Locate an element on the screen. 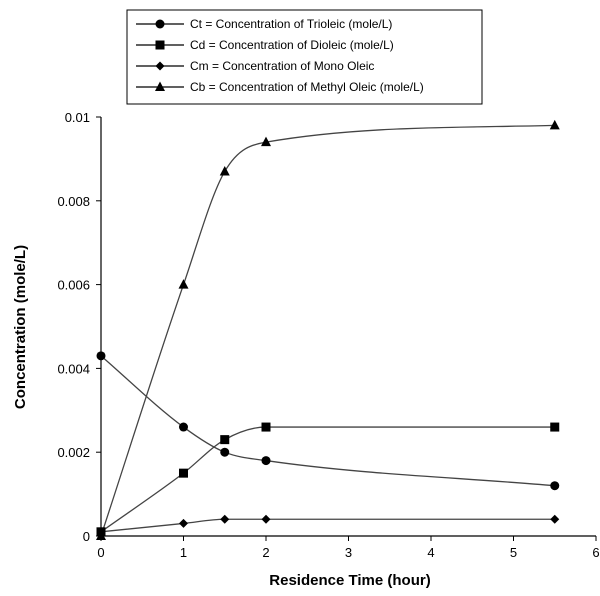  x-tick-label: 2 is located at coordinates (265, 552).